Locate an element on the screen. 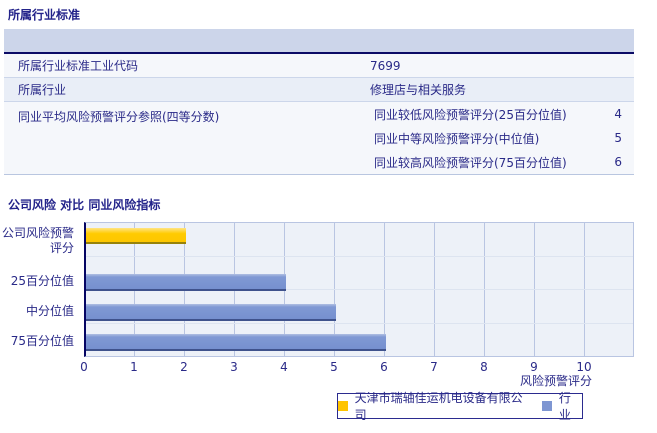 This screenshot has width=657, height=433. x-tick: 0 is located at coordinates (84, 367).